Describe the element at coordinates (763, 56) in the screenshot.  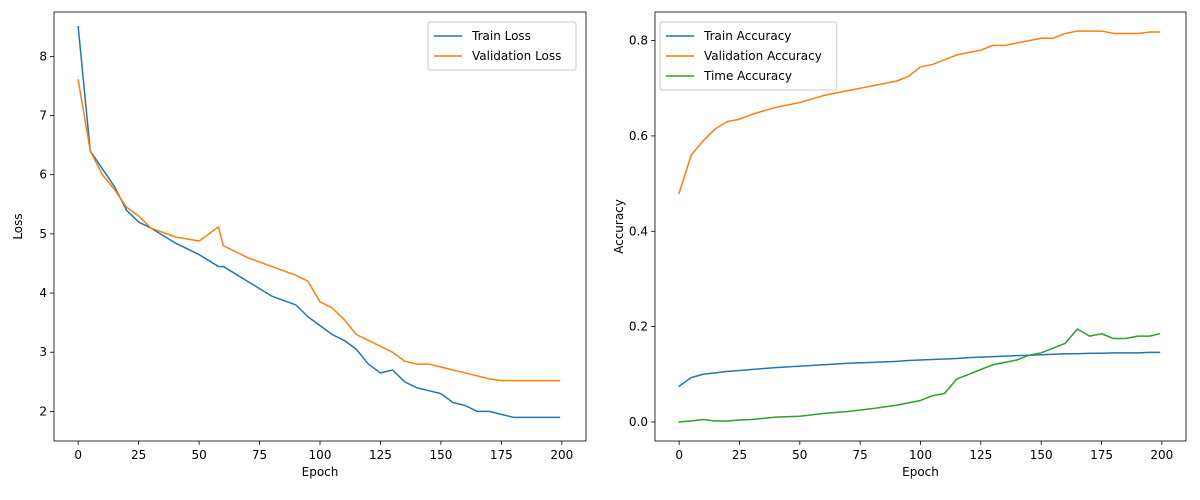
I see `legend-label: Validation Accuracy` at that location.